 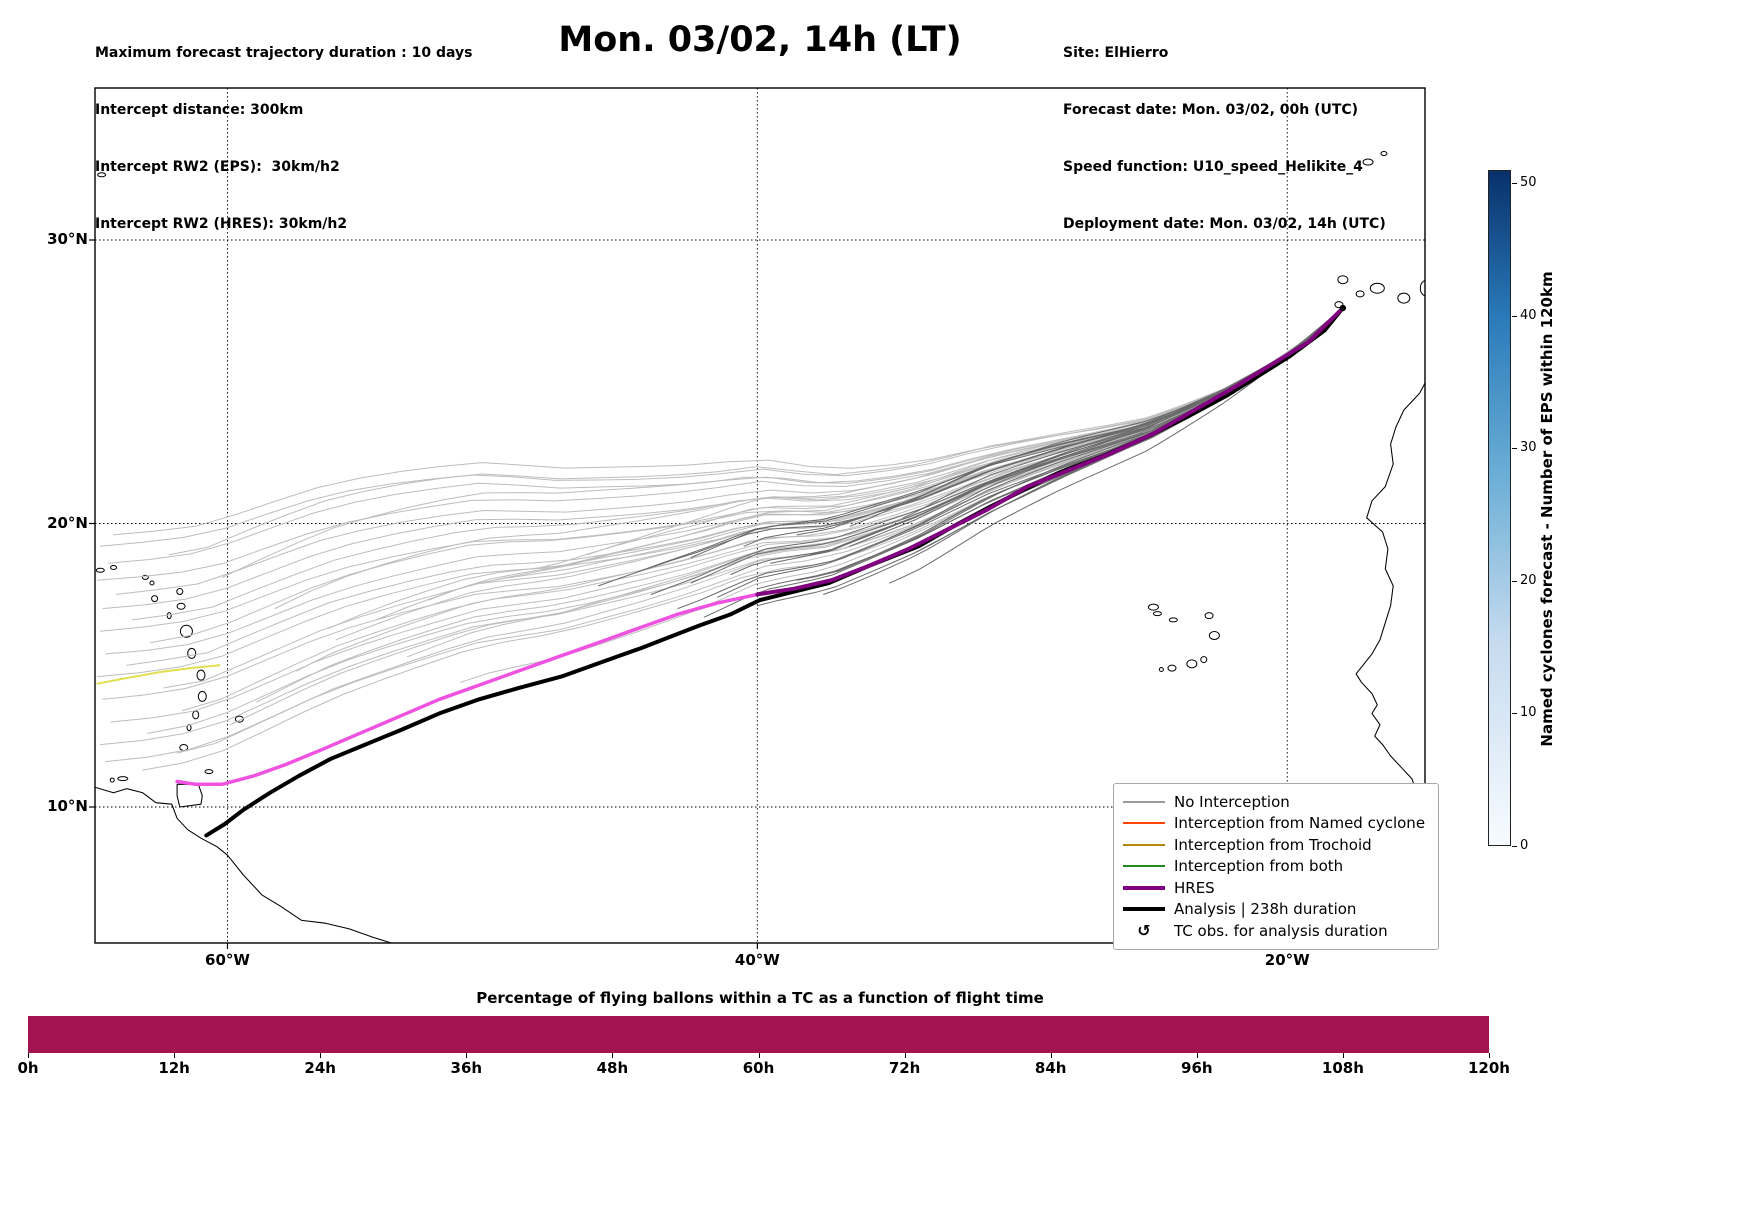 I want to click on africa-coastline, so click(x=1390, y=602).